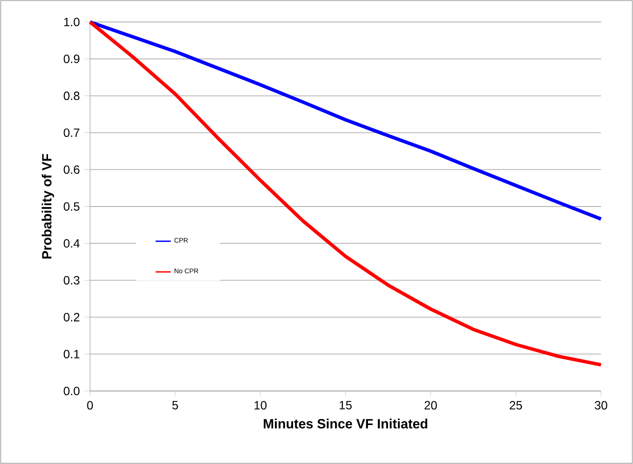 This screenshot has height=464, width=633. What do you see at coordinates (72, 22) in the screenshot?
I see `y-tick-label: 1.0` at bounding box center [72, 22].